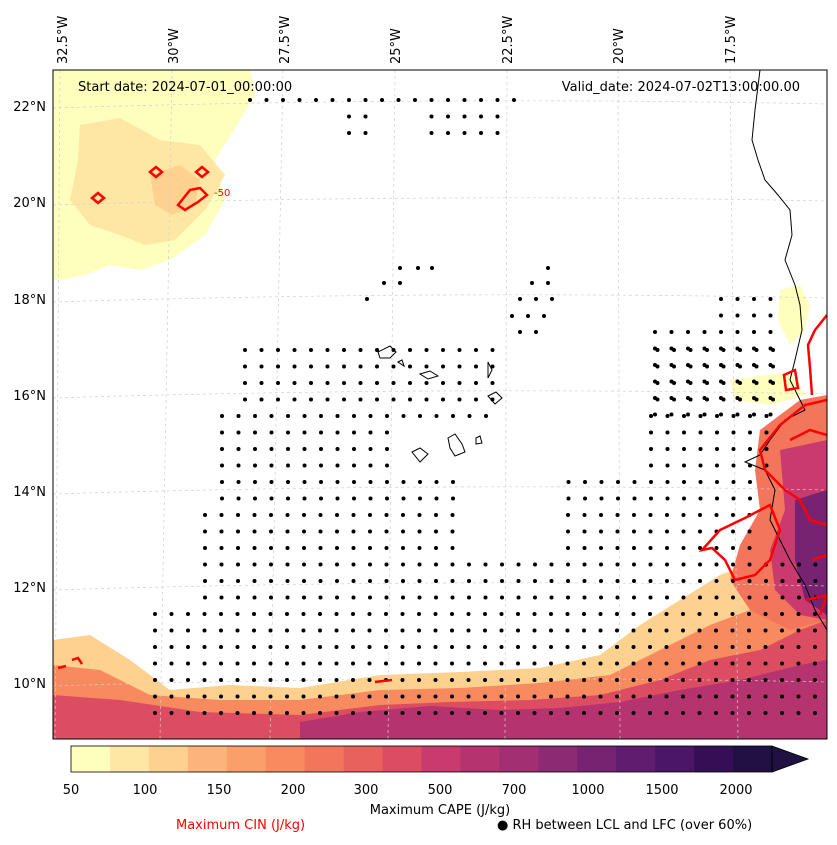 The image size is (837, 845). Describe the element at coordinates (790, 759) in the screenshot. I see `colorbar-extend-arrow` at that location.